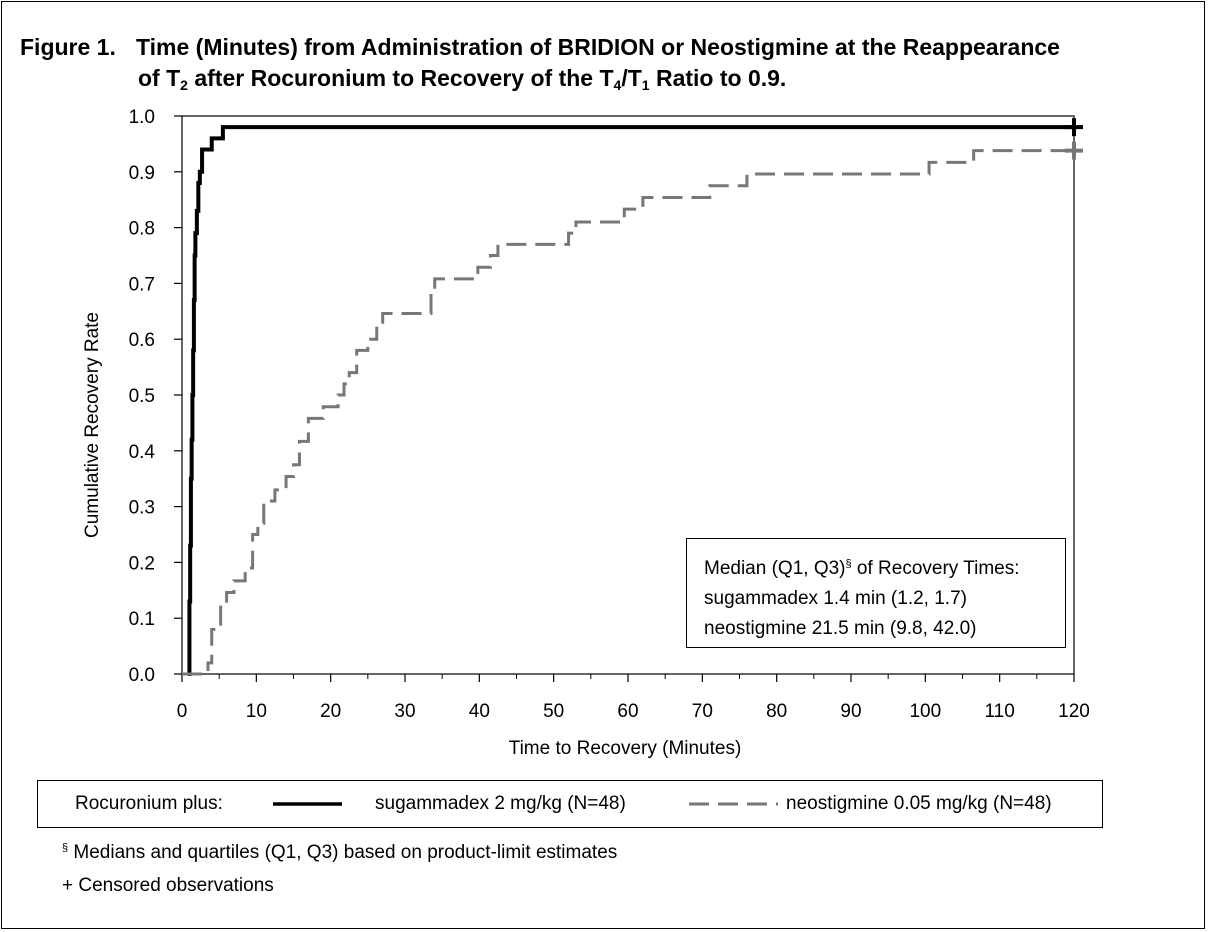 This screenshot has height=932, width=1208. What do you see at coordinates (862, 568) in the screenshot?
I see `median-box-heading: Median (Q1, Q3)§ of Recovery Times:` at bounding box center [862, 568].